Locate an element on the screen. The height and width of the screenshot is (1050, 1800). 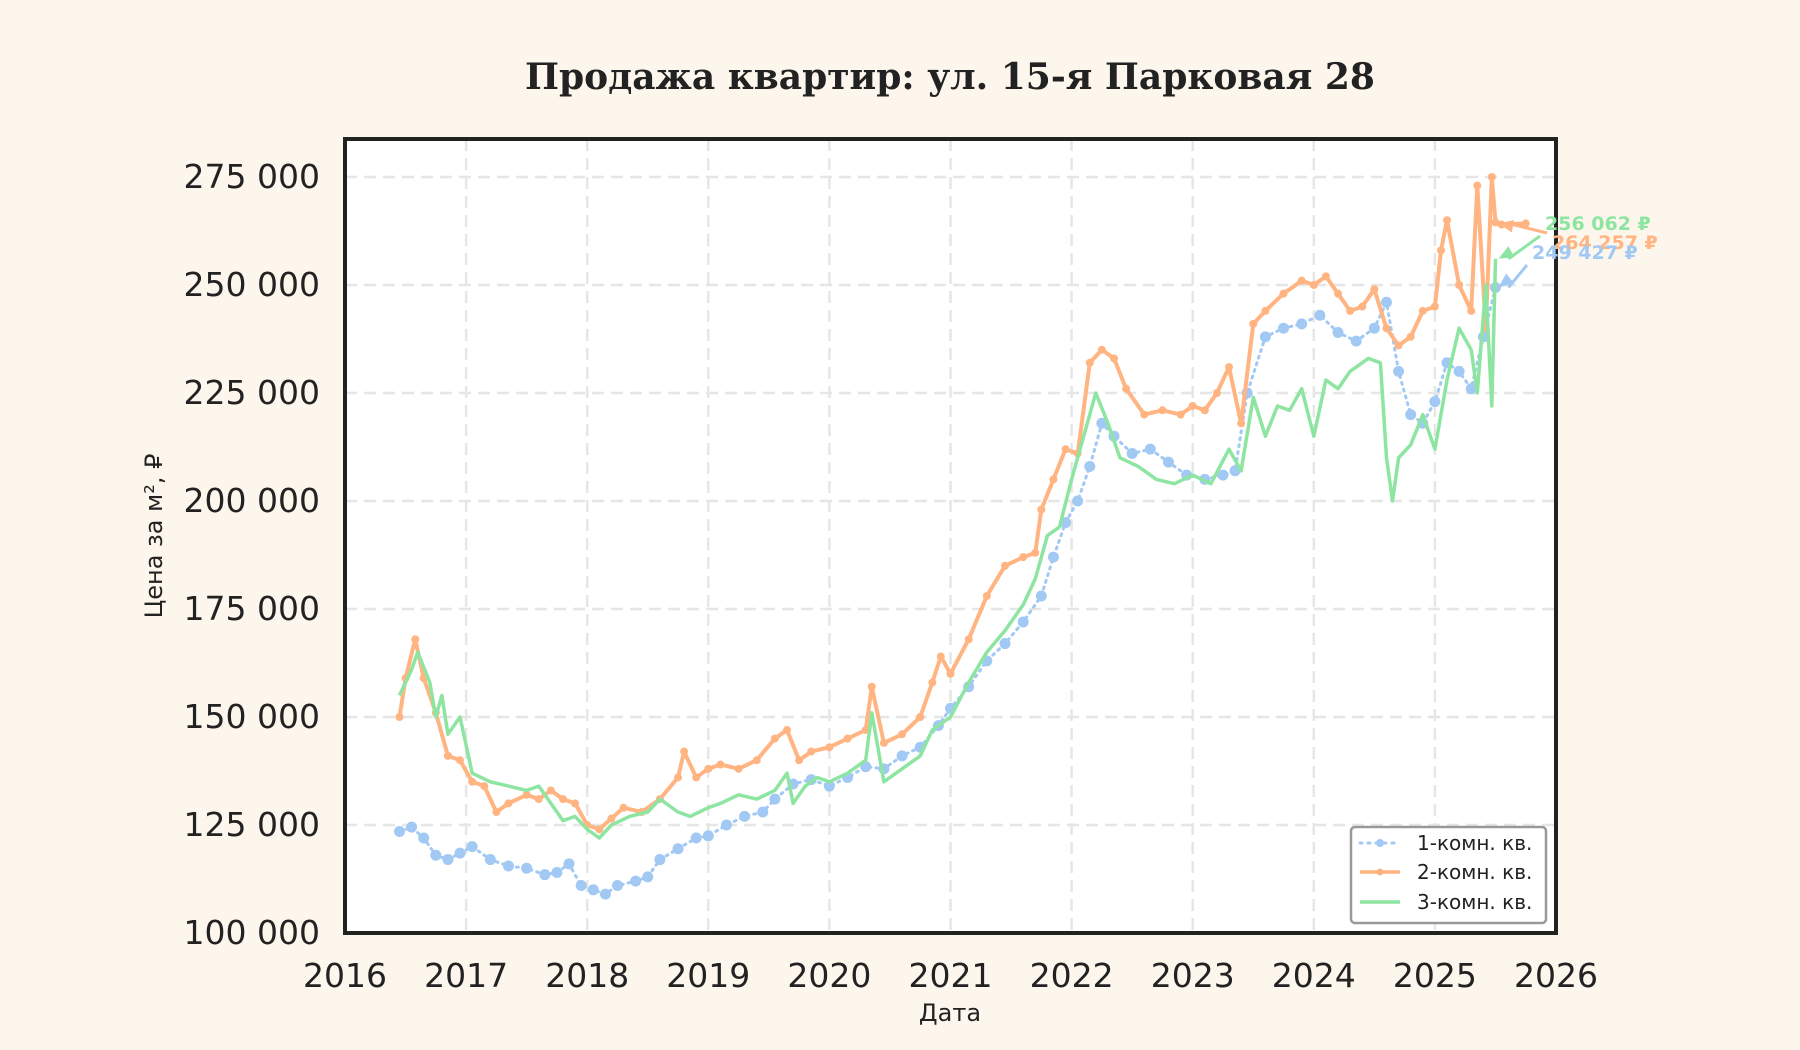
legend-item-1room: 1-комн. кв. is located at coordinates (1445, 843).